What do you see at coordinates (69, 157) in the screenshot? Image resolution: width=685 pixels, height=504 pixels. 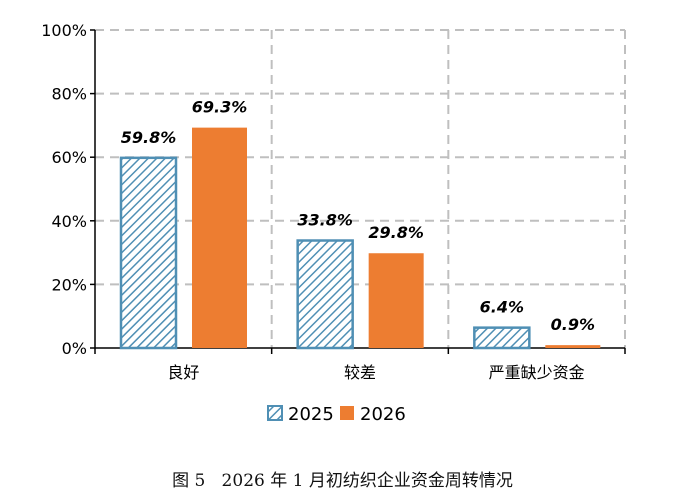 I see `y-tick-label: 60%` at bounding box center [69, 157].